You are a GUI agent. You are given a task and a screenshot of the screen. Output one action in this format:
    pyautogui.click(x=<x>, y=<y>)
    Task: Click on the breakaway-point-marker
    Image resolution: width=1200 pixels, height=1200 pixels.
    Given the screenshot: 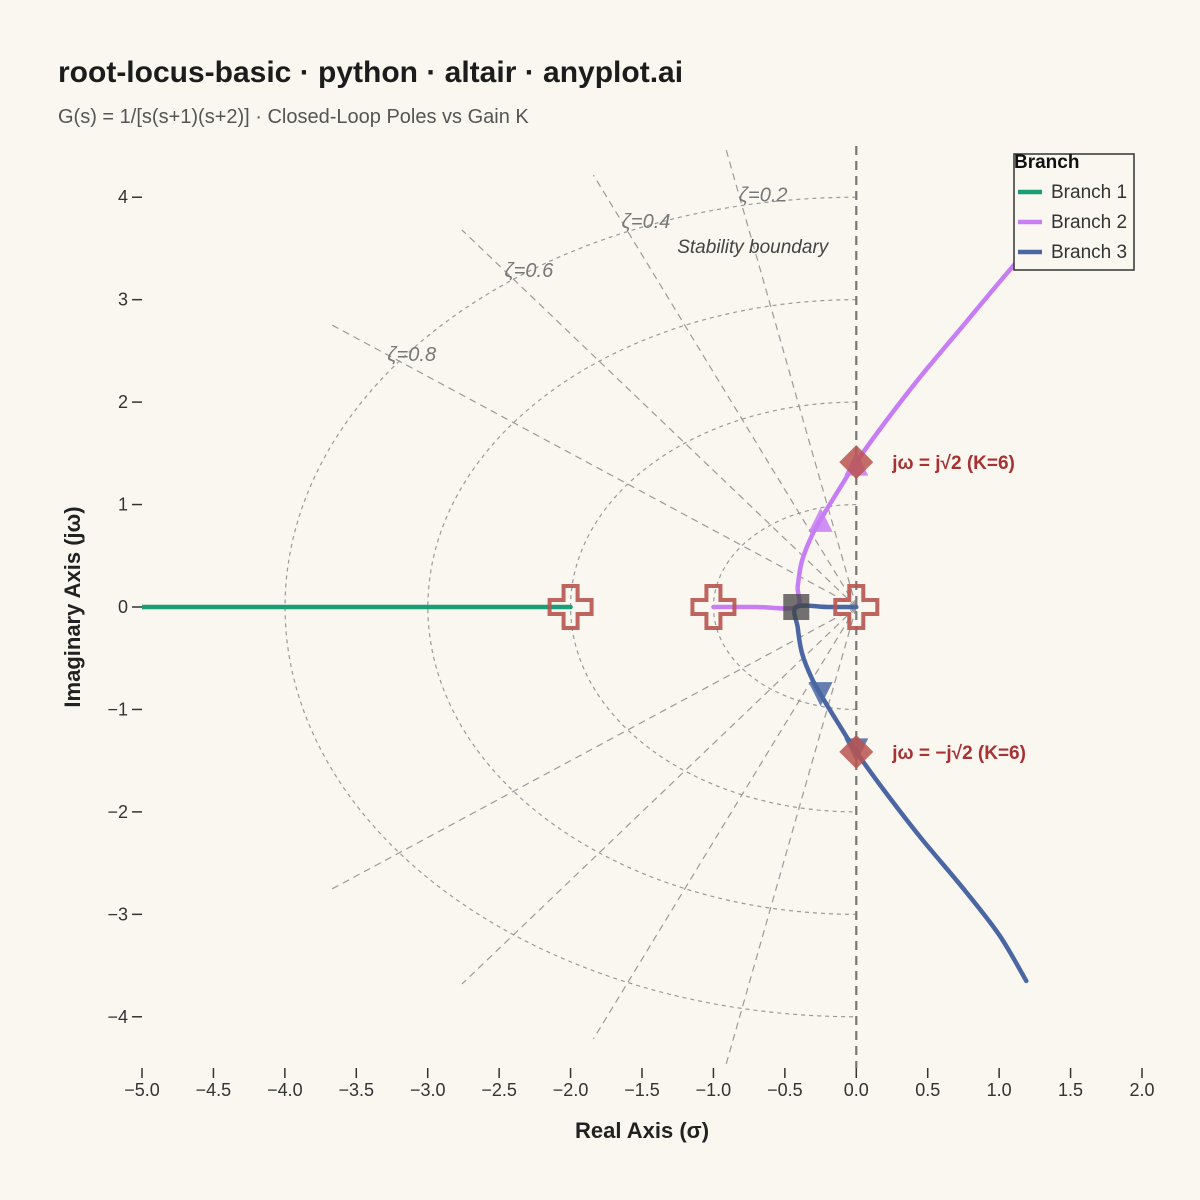 What is the action you would take?
    pyautogui.click(x=796, y=607)
    